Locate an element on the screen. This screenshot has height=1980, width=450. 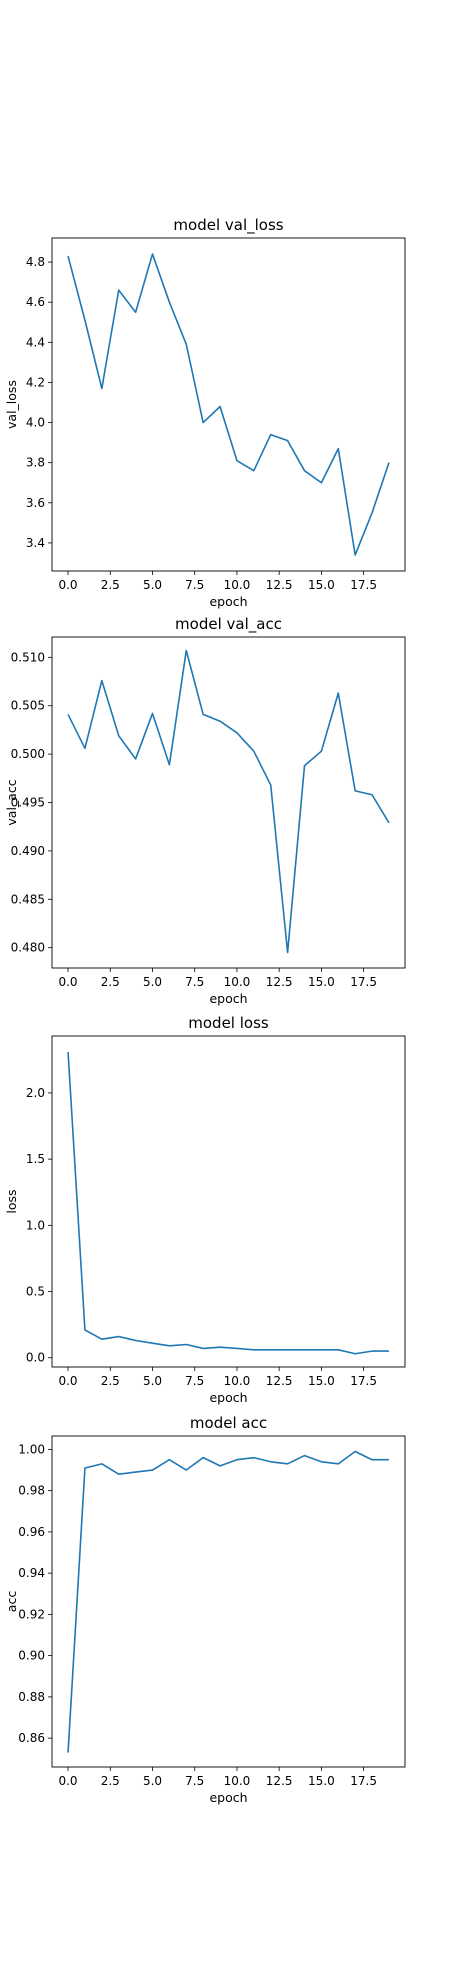
y-tick-label: 0.485 is located at coordinates (28, 899).